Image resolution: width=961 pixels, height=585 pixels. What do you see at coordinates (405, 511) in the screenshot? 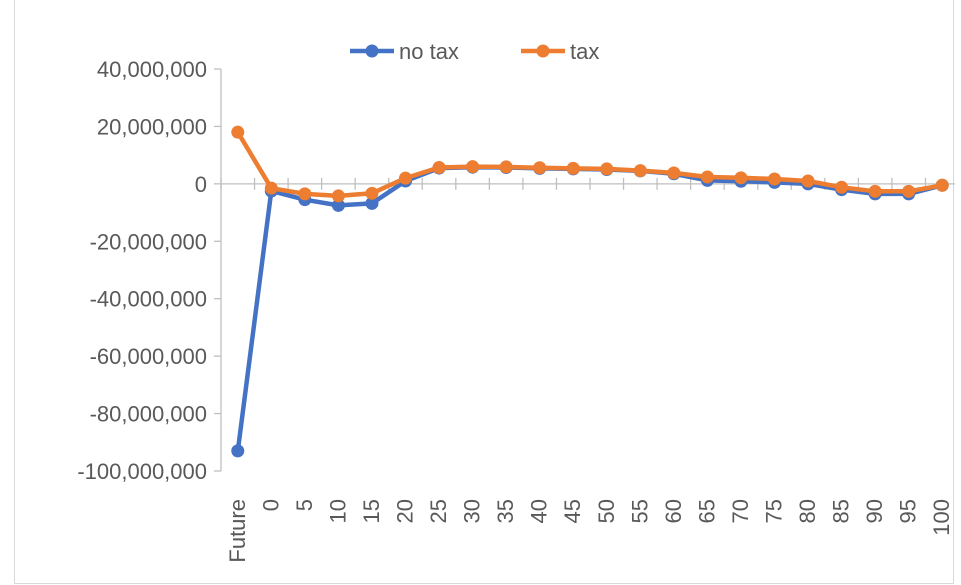
I see `x-tick-label: 20` at bounding box center [405, 511].